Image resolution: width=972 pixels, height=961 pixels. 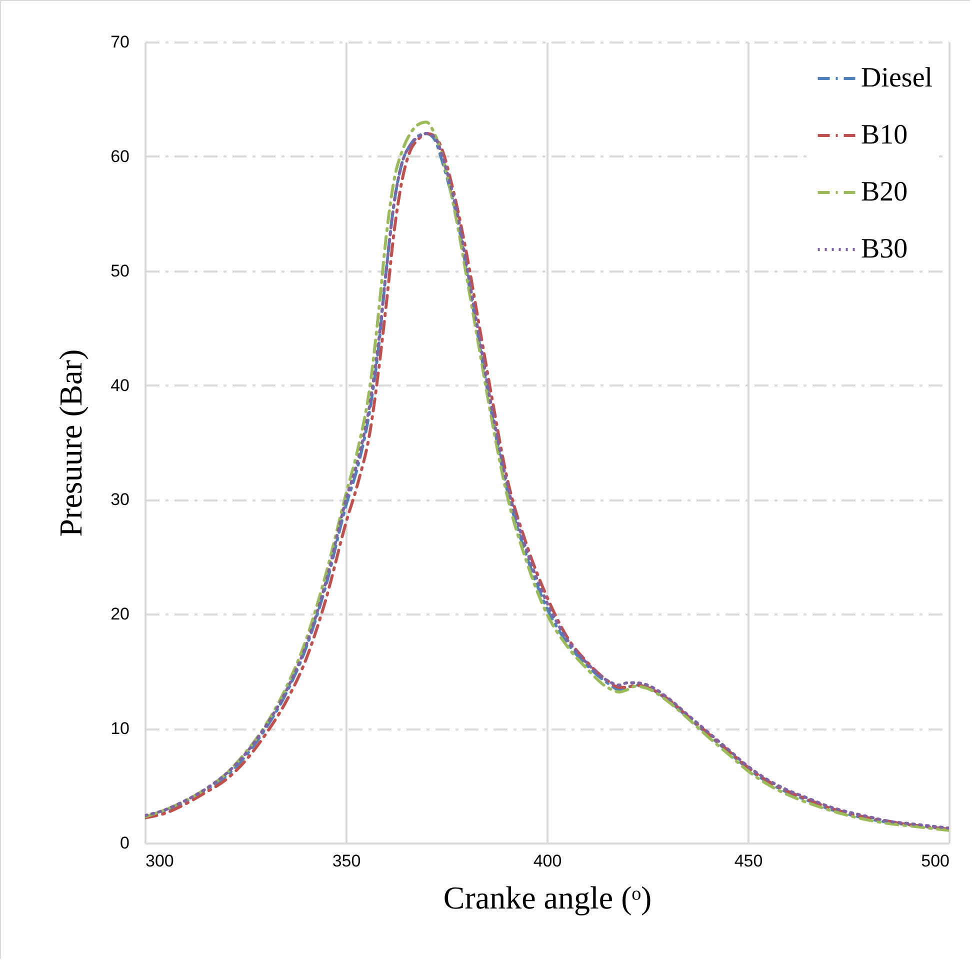 What do you see at coordinates (120, 270) in the screenshot?
I see `y-tick-label: 50` at bounding box center [120, 270].